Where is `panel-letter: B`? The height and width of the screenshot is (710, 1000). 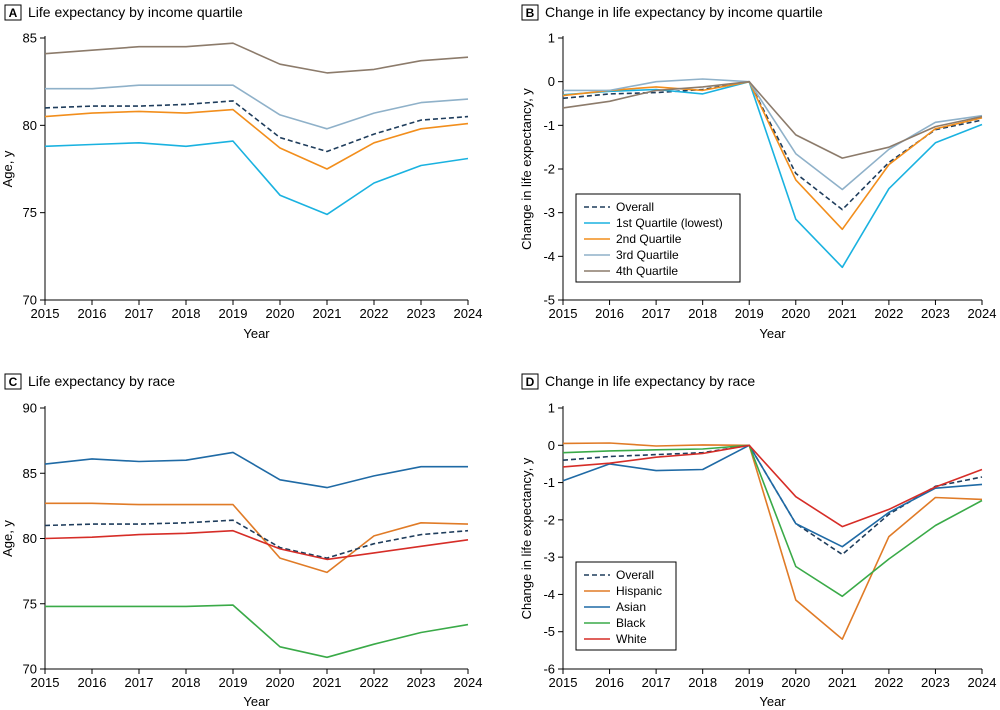 panel-letter: B is located at coordinates (530, 13).